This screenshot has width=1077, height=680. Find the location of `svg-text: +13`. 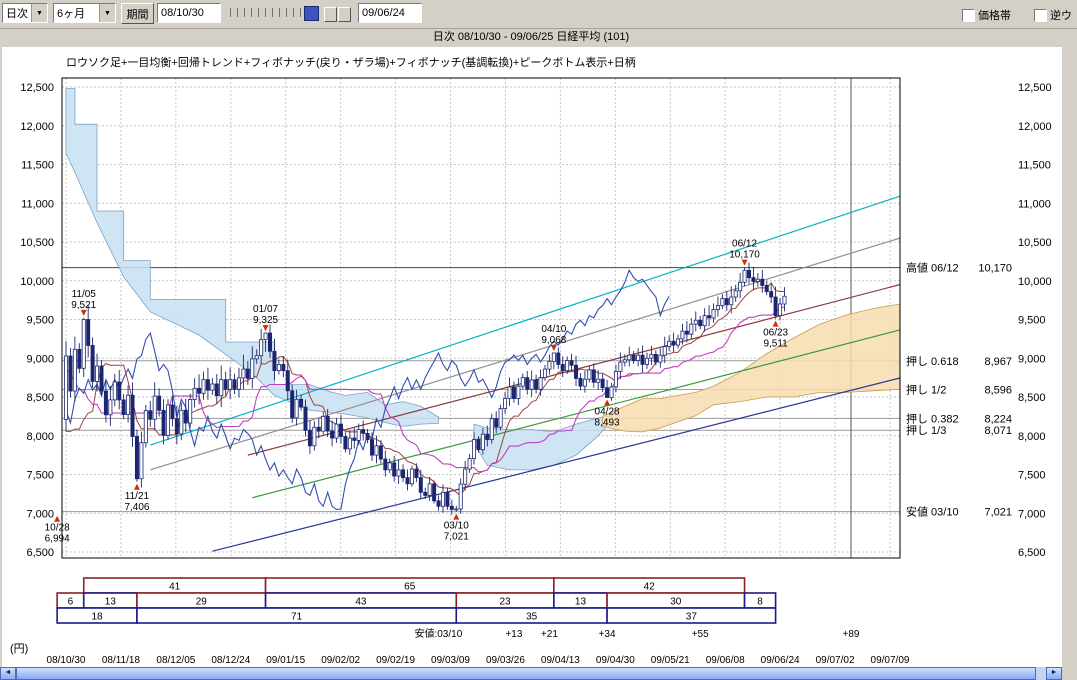

svg-text: +13 is located at coordinates (513, 634).